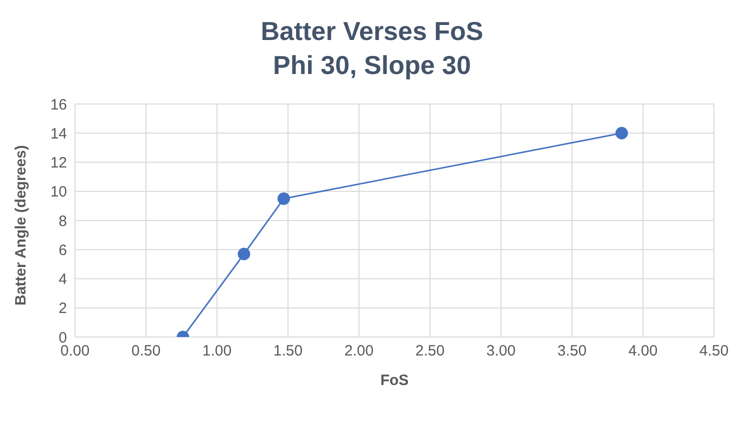  I want to click on y-tick-label: 4, so click(62, 279).